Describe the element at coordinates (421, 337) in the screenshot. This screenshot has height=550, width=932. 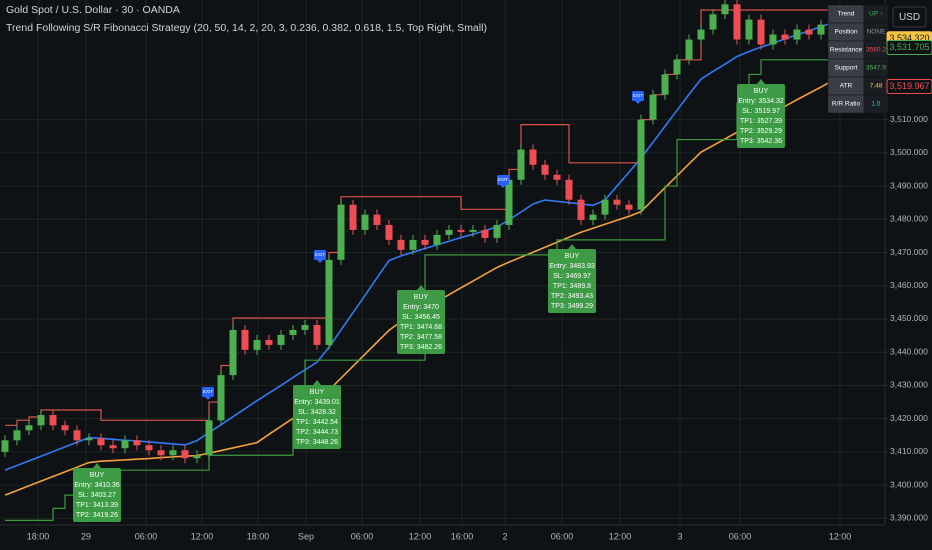
I see `buy-label-text: TP2: 3477.58` at that location.